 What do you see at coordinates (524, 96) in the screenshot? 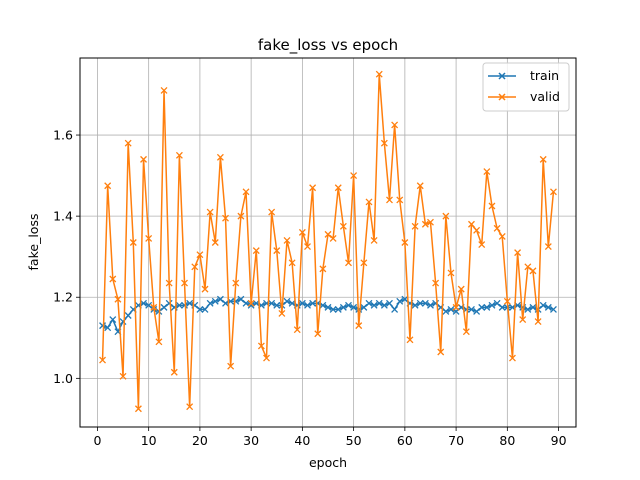
I see `legend-entry-valid: valid` at bounding box center [524, 96].